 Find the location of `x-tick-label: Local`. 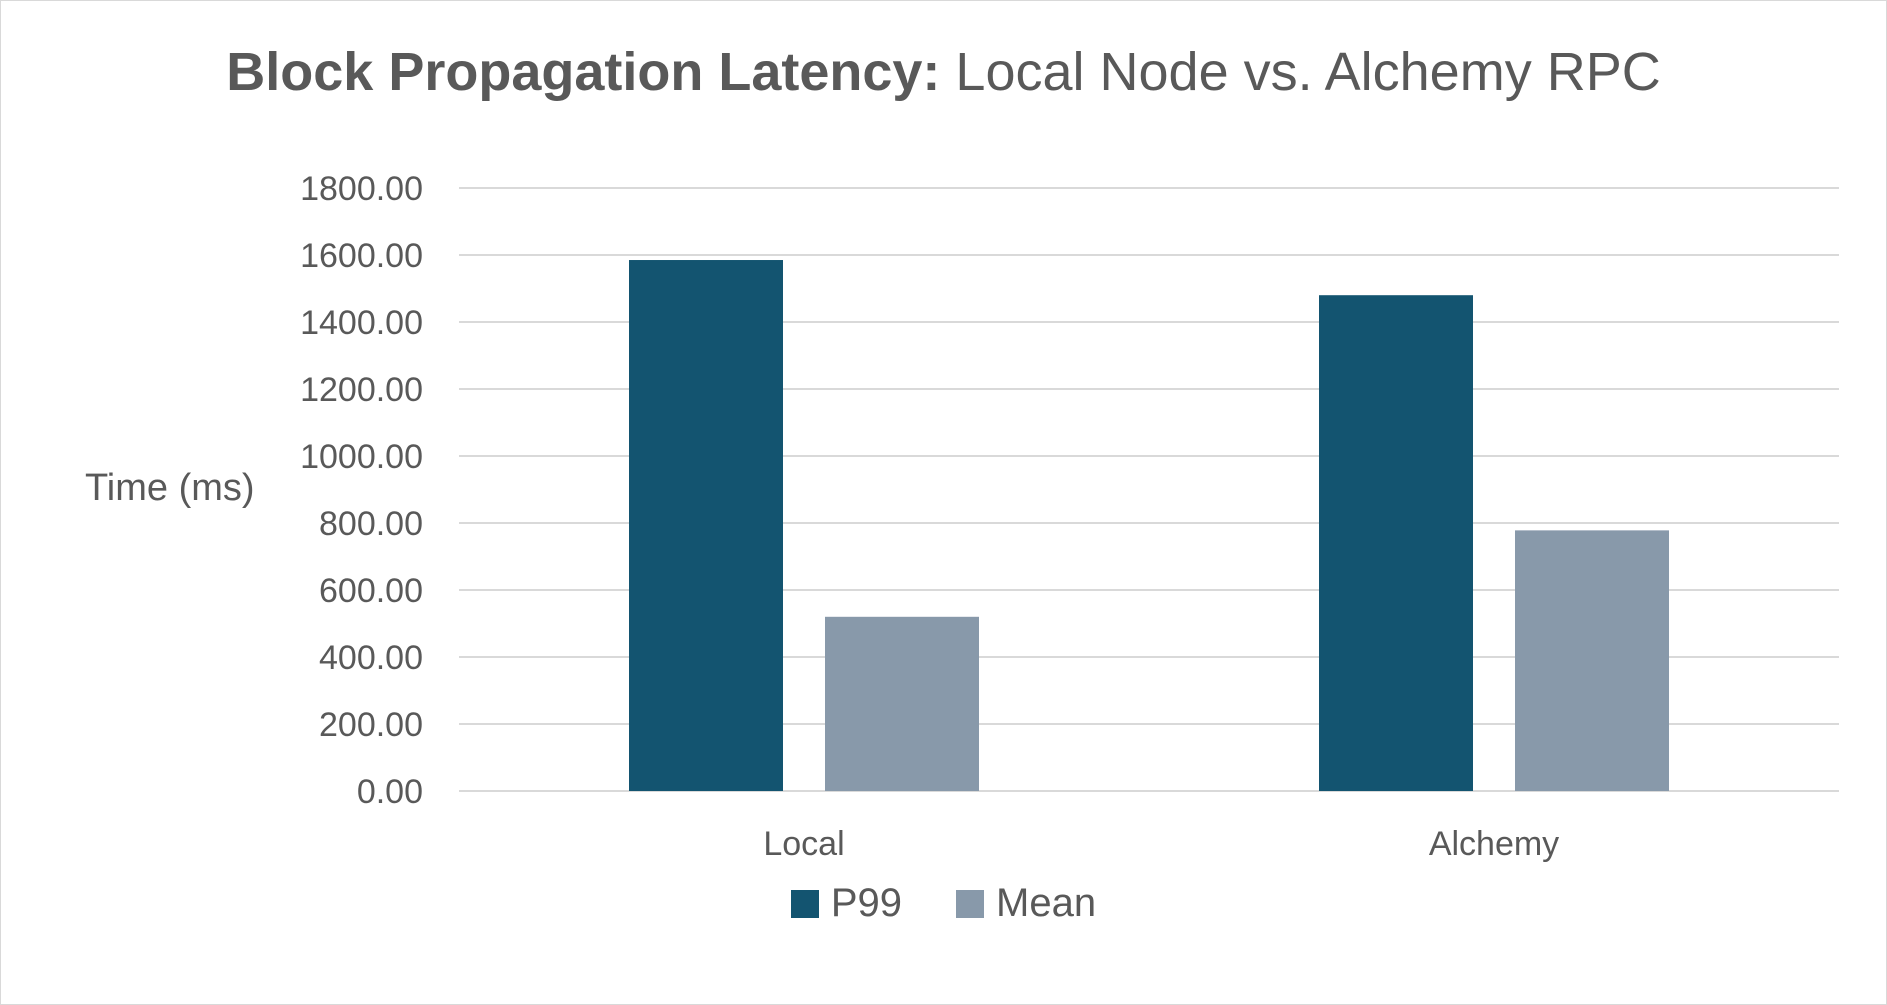

x-tick-label: Local is located at coordinates (803, 844).